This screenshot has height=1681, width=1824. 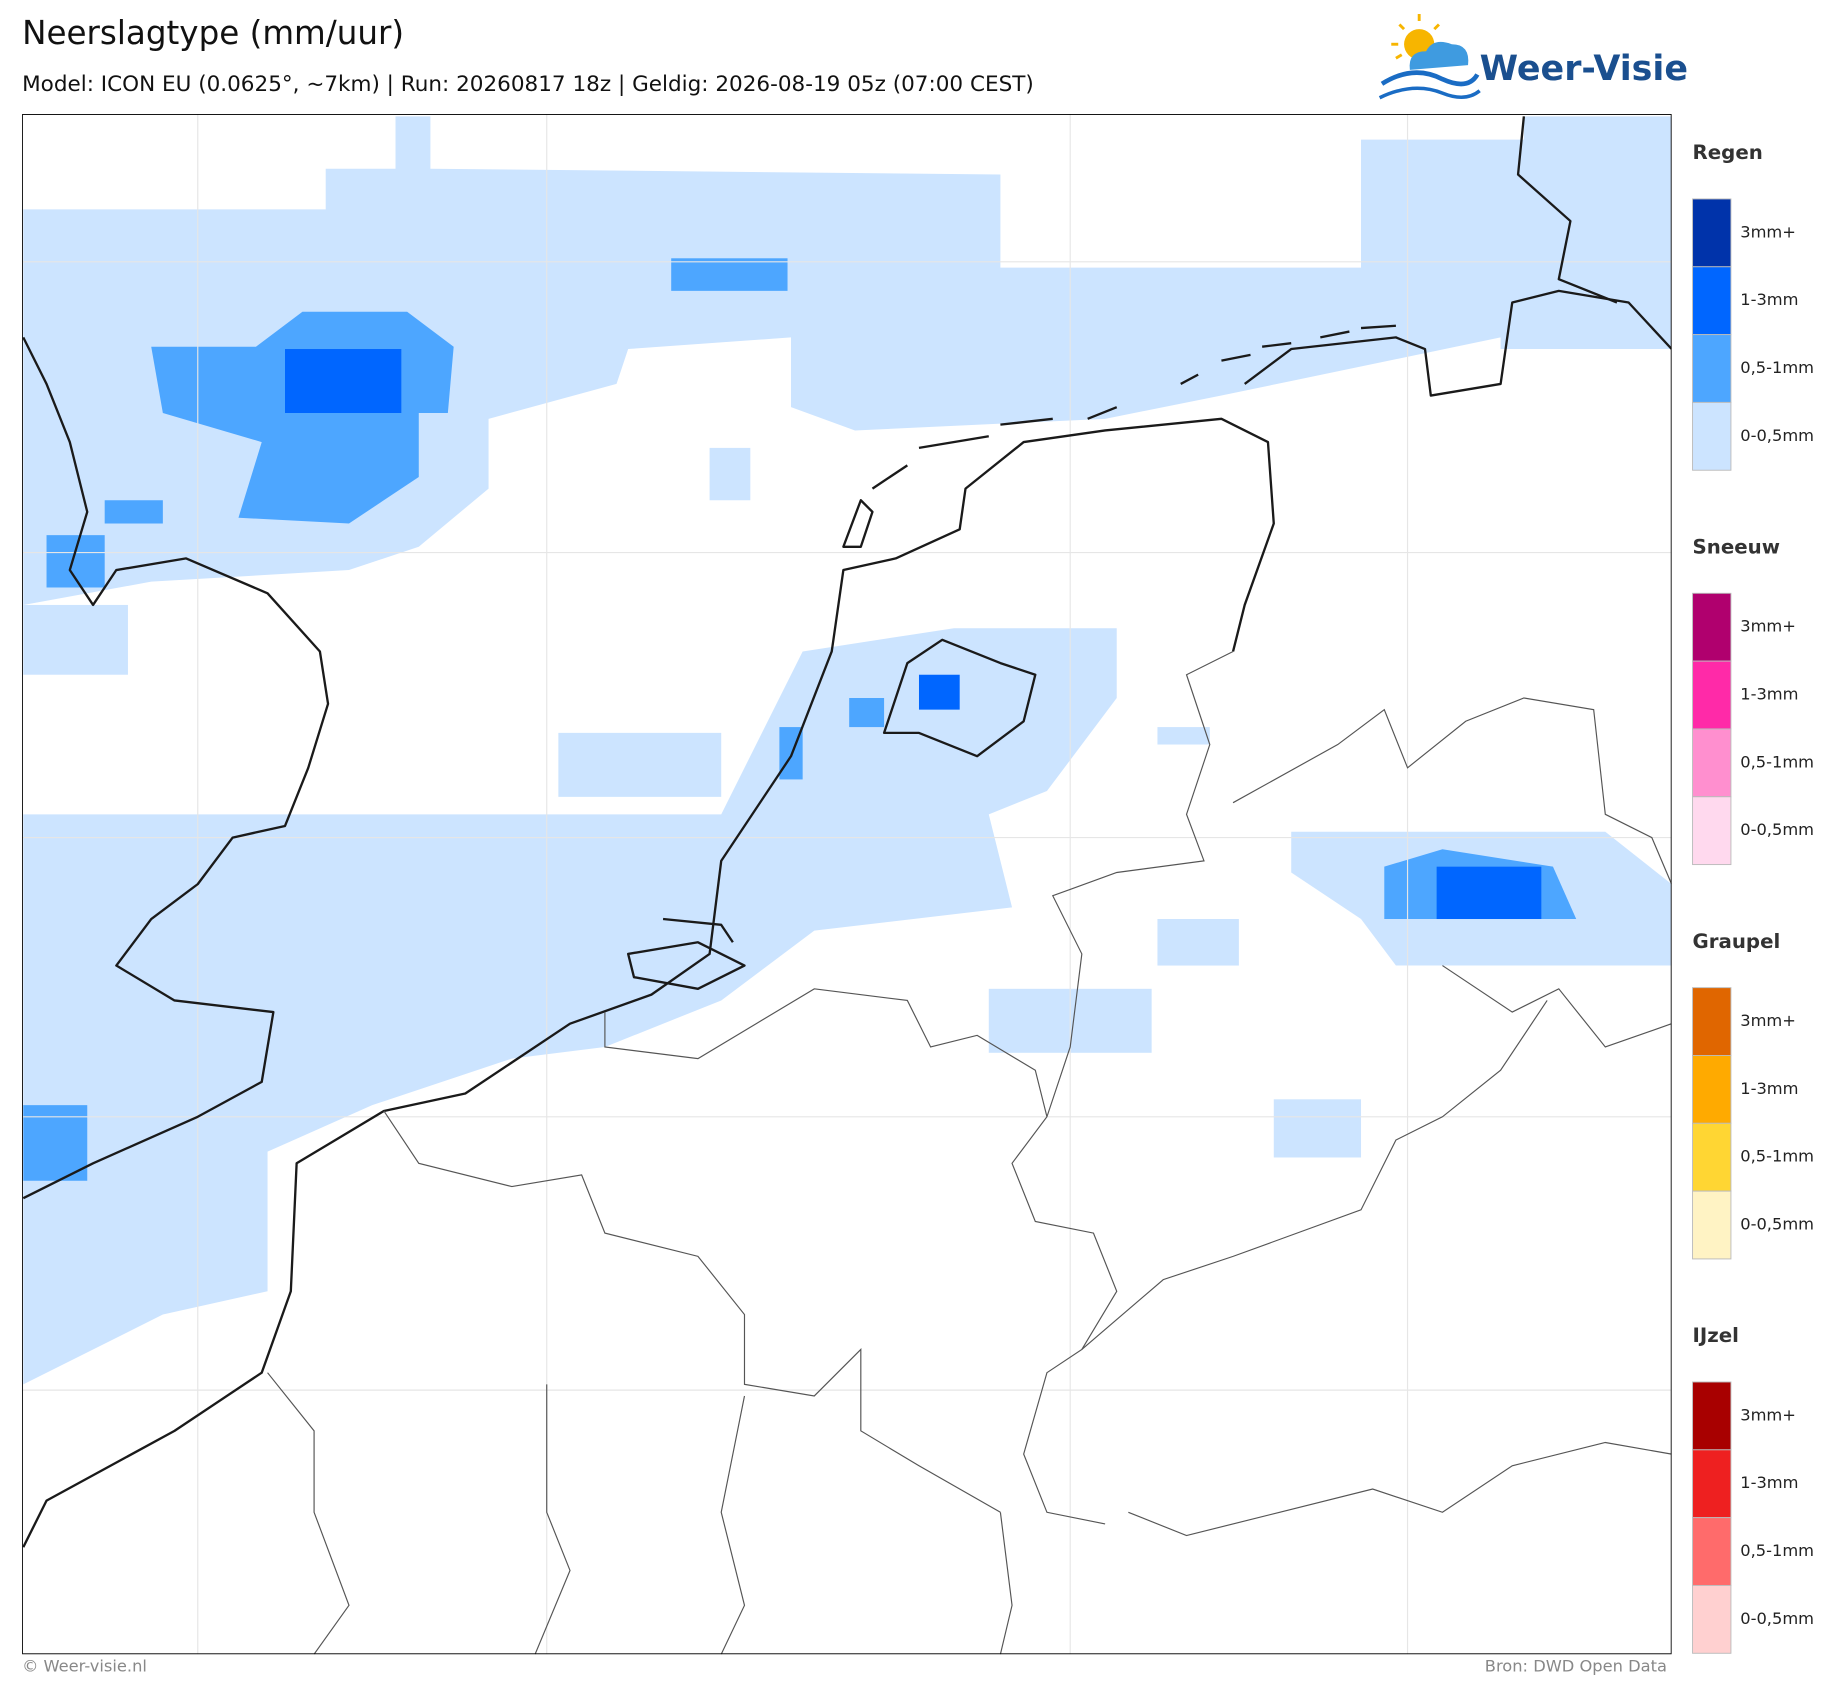 What do you see at coordinates (213, 33) in the screenshot?
I see `title: Neerslagtype (mm/uur)` at bounding box center [213, 33].